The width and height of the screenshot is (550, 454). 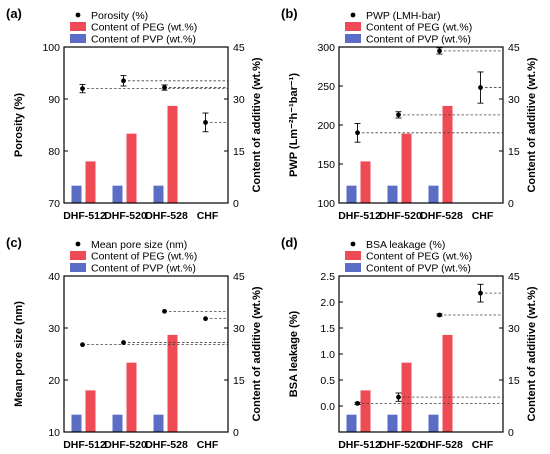 What do you see at coordinates (19, 125) in the screenshot?
I see `left-axis-title: Porosity (%)` at bounding box center [19, 125].